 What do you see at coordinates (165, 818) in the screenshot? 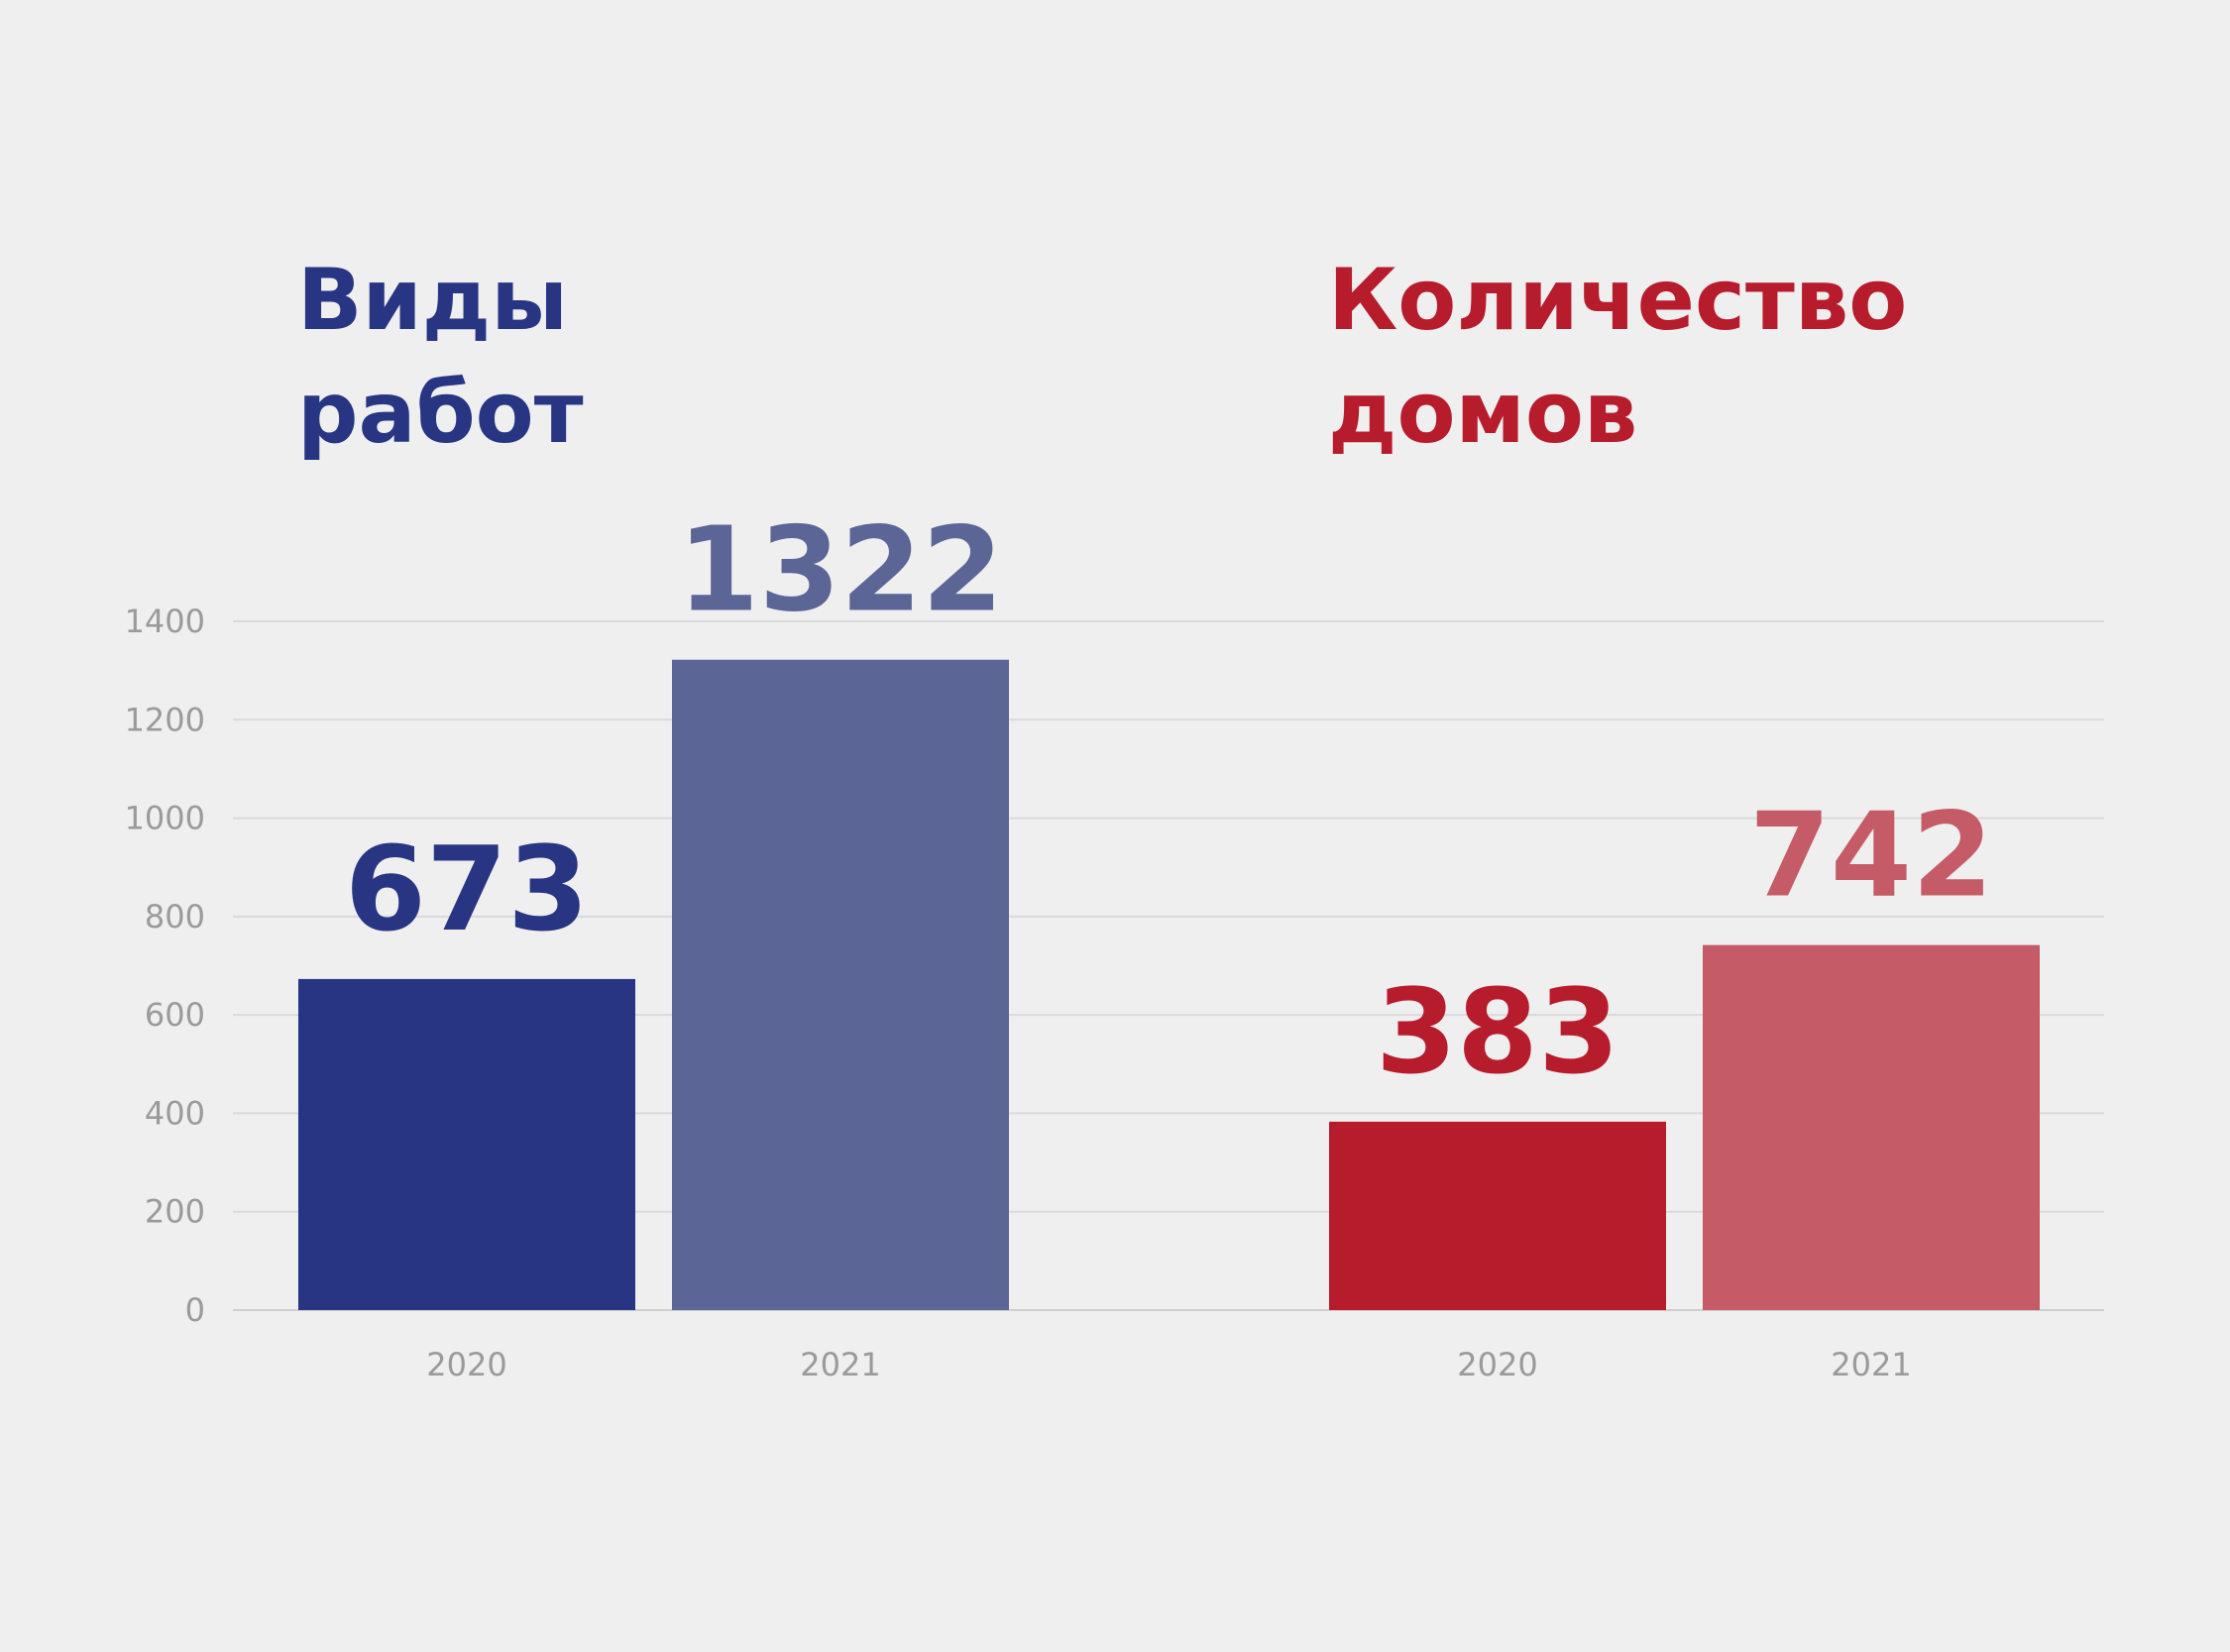
I see `y-tick-label: 1000` at bounding box center [165, 818].